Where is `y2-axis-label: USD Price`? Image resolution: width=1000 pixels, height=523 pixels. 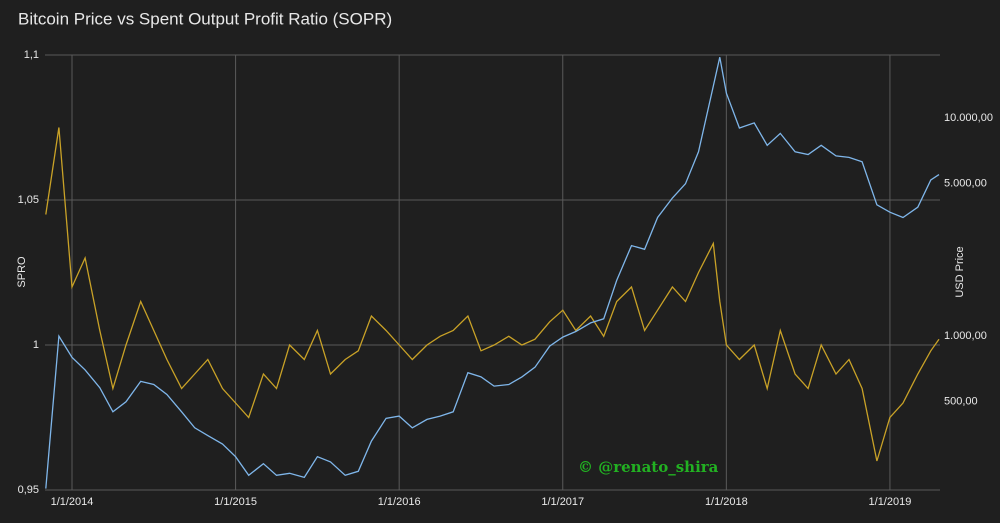
y2-axis-label: USD Price is located at coordinates (960, 271).